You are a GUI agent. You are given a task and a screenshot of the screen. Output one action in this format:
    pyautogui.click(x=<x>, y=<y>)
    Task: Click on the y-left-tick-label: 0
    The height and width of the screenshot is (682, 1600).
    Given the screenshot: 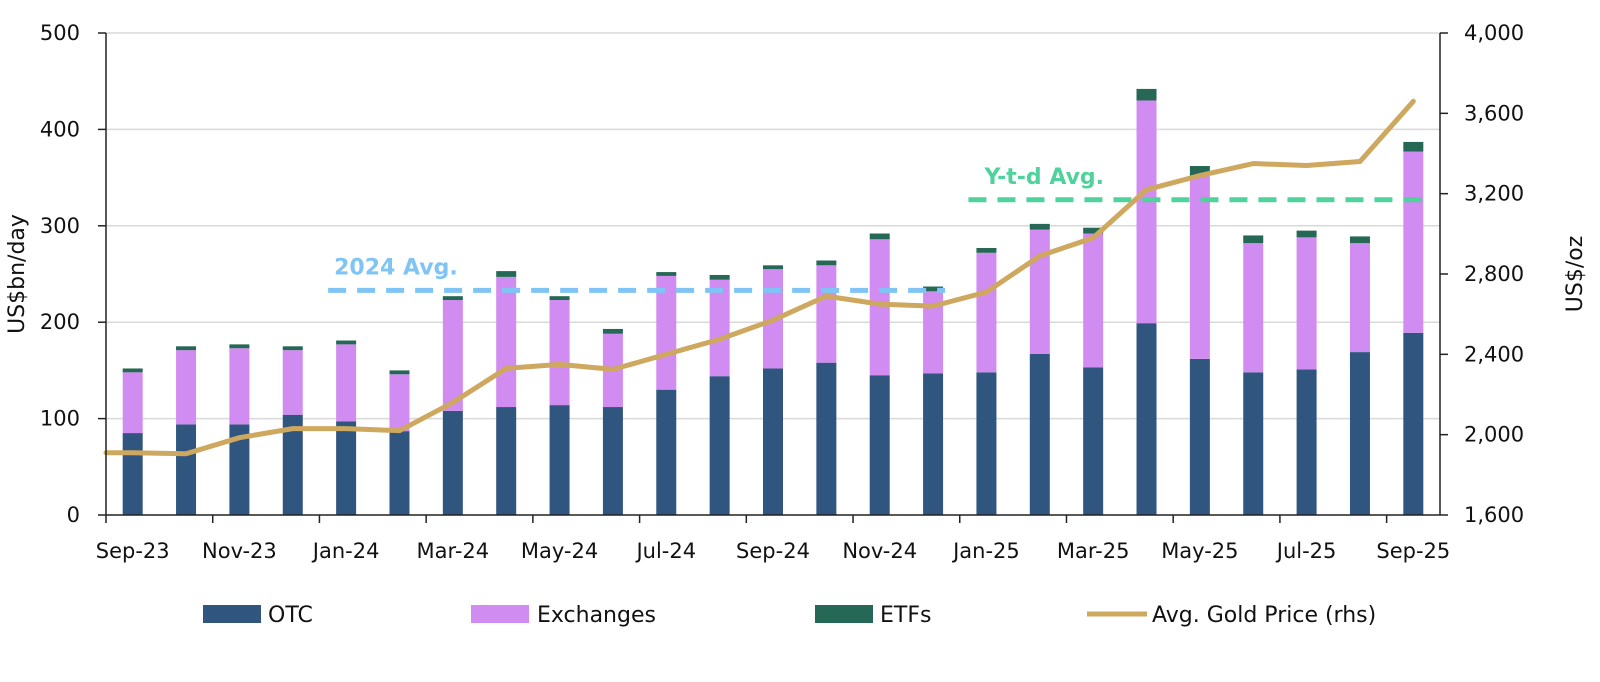 What is the action you would take?
    pyautogui.click(x=73, y=515)
    